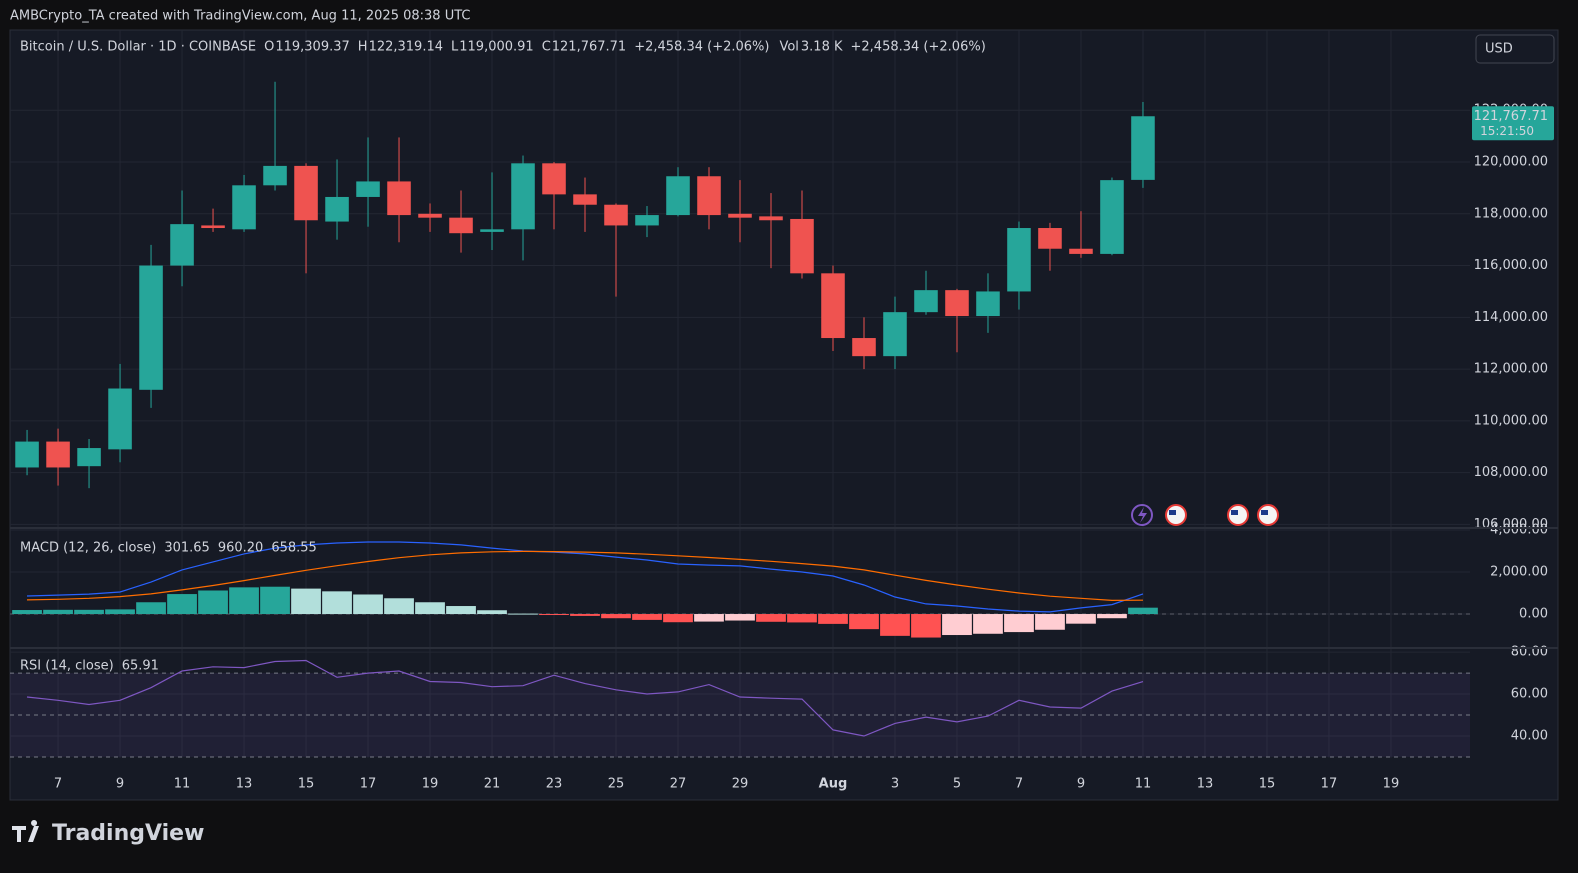 The image size is (1578, 873). Describe the element at coordinates (1511, 369) in the screenshot. I see `y-tick-label: 112,000.00` at that location.